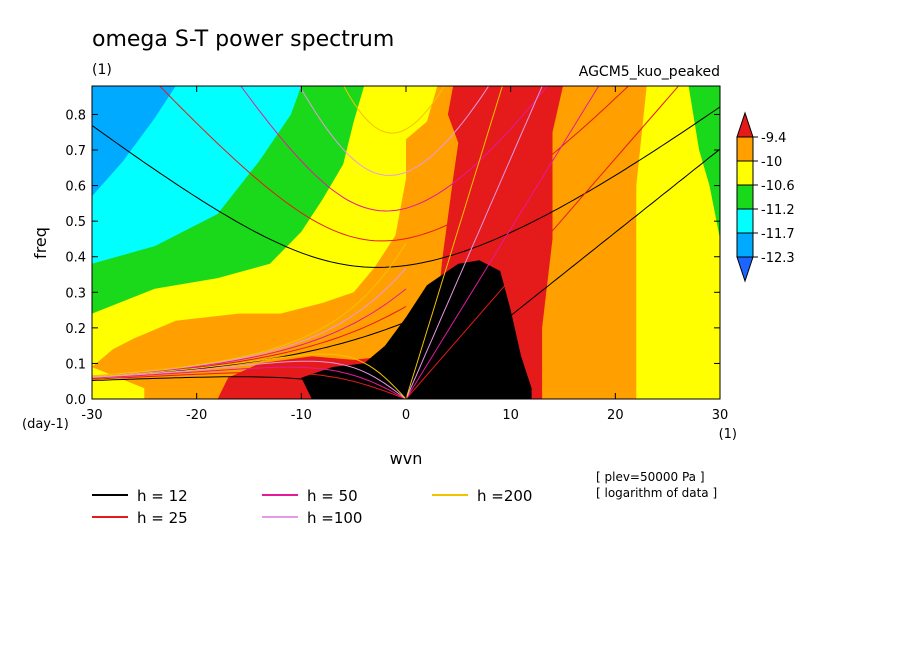 The height and width of the screenshot is (654, 904). What do you see at coordinates (249, 387) in the screenshot?
I see `curve-rossby-h12` at bounding box center [249, 387].